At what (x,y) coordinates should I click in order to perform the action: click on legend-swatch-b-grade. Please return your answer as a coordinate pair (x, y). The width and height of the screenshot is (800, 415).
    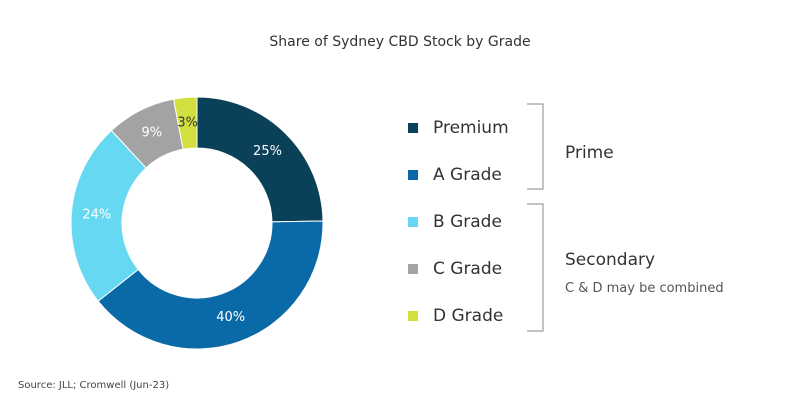
    Looking at the image, I should click on (413, 222).